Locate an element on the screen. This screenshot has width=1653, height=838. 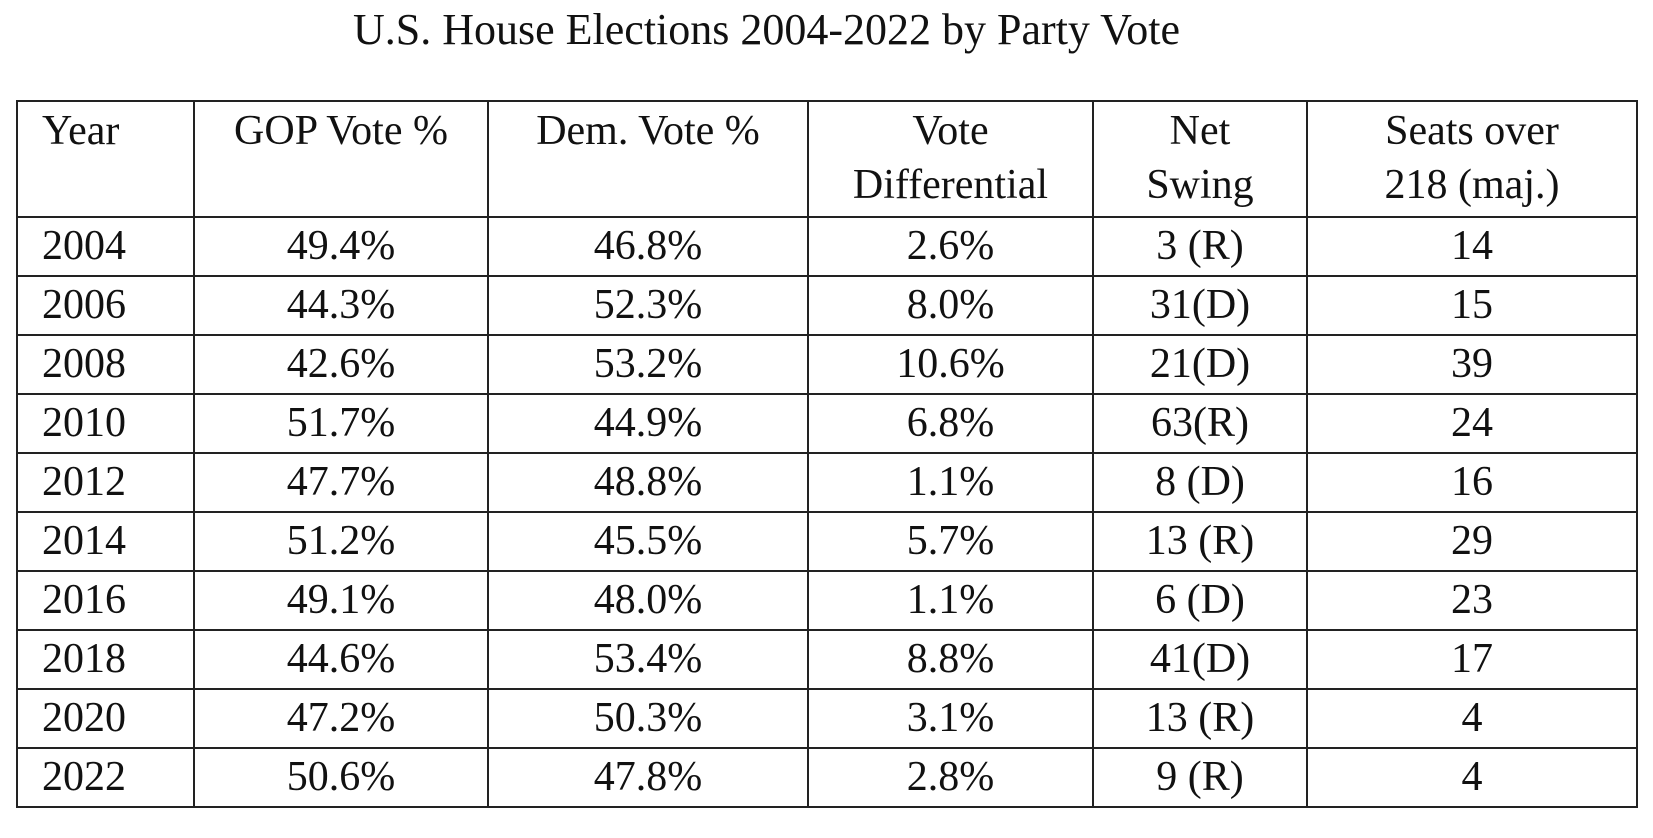
header-year: Year is located at coordinates (105, 159).